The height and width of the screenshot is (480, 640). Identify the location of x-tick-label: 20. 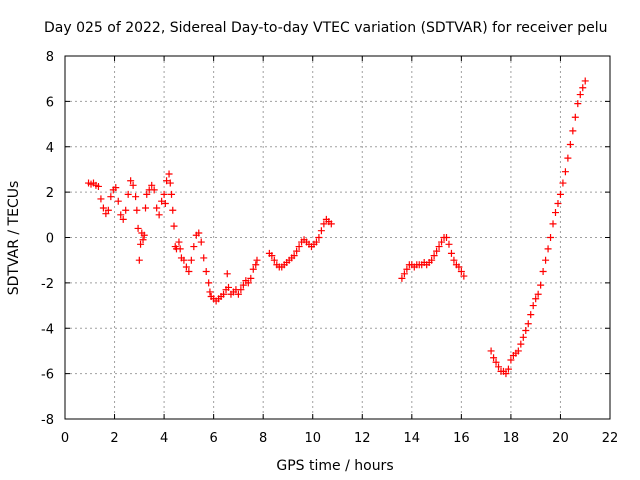
(560, 438).